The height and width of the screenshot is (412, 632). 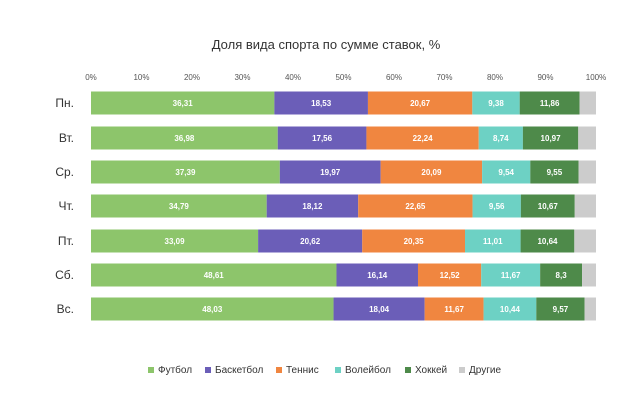 I want to click on data-label: 9,57, so click(x=561, y=309).